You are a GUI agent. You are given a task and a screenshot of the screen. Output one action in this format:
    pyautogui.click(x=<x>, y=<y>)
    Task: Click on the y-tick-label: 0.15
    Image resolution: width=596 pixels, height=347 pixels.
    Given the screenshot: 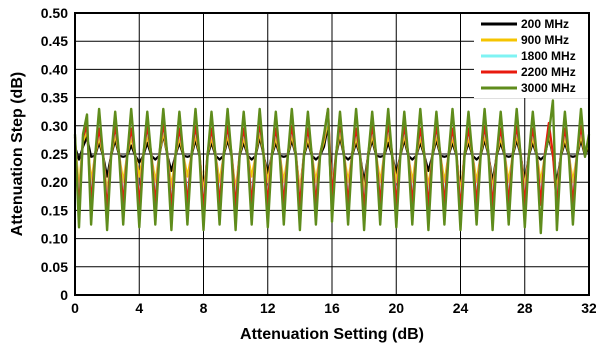 What is the action you would take?
    pyautogui.click(x=54, y=210)
    